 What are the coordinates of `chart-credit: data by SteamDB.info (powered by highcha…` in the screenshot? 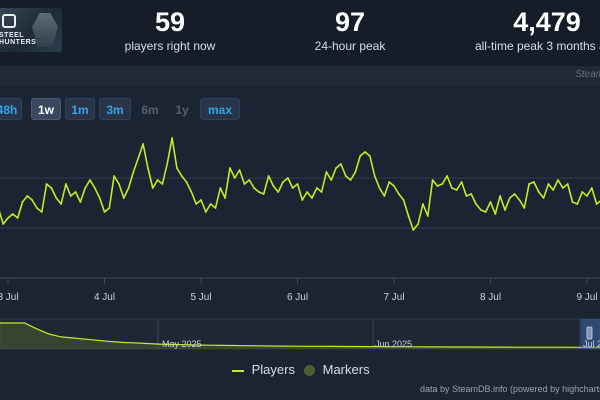 It's located at (510, 389).